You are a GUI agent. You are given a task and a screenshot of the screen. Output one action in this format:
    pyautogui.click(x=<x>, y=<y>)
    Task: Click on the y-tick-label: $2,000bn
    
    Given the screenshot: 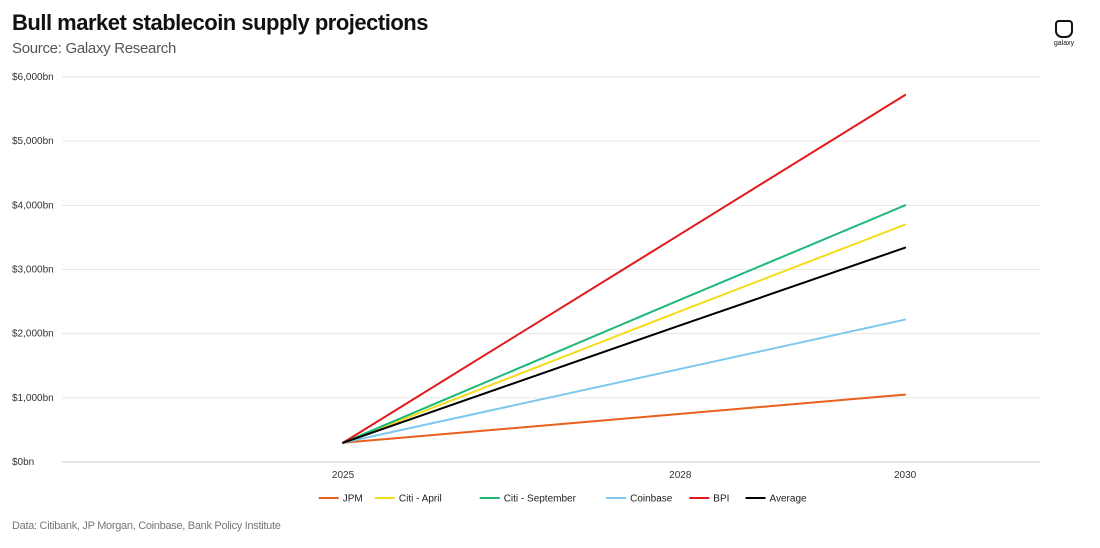 What is the action you would take?
    pyautogui.click(x=33, y=334)
    